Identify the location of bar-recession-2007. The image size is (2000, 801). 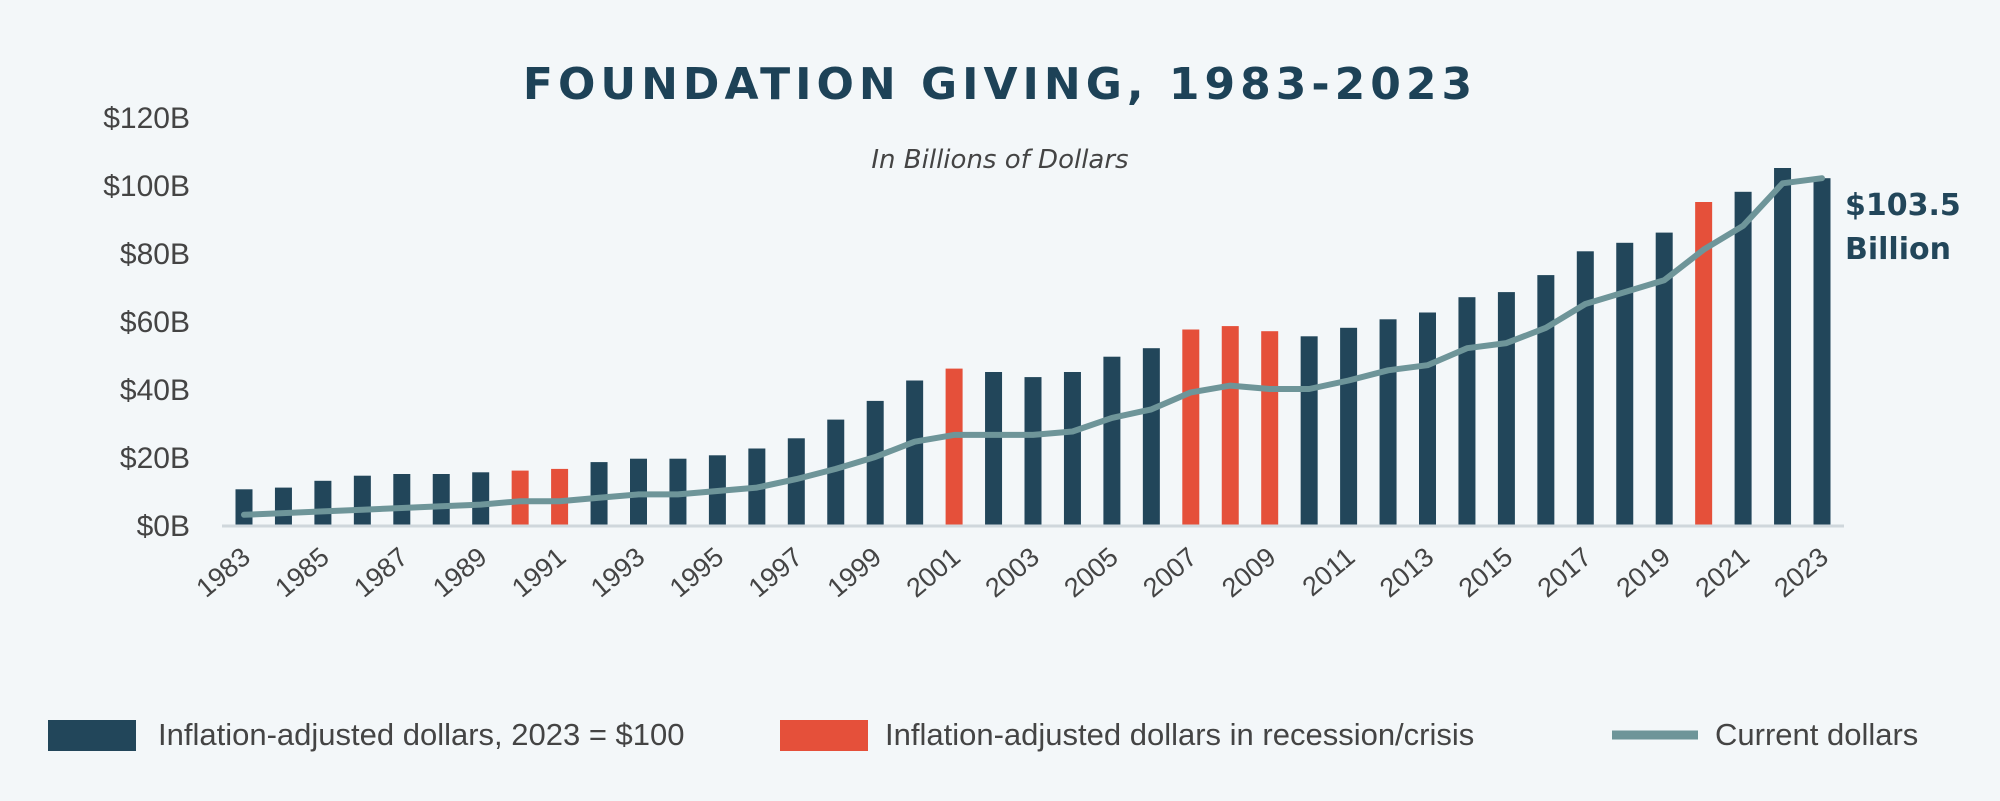
(1191, 427).